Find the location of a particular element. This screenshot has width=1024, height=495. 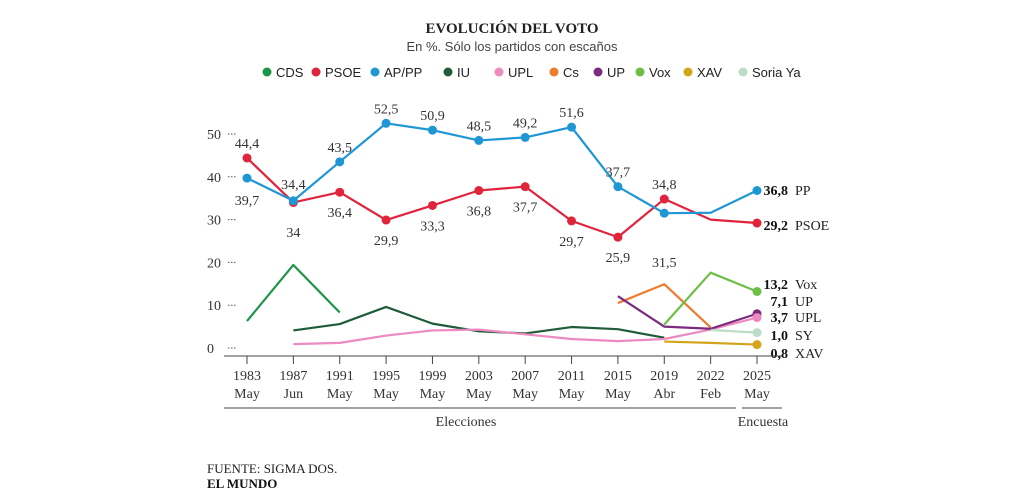

y-tick-label: 30 is located at coordinates (214, 221).